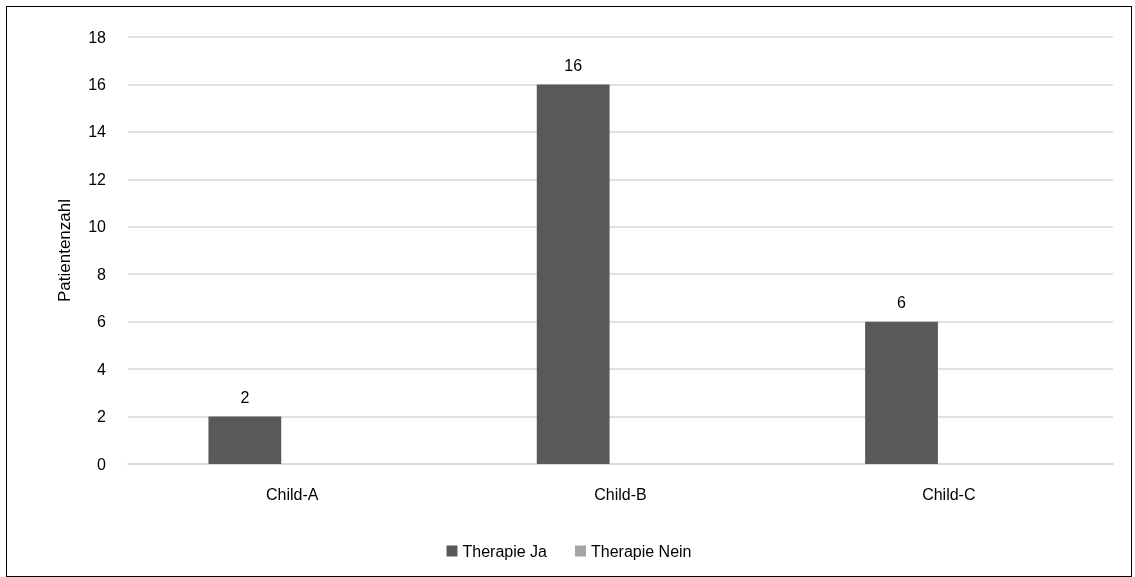  I want to click on y-tick-label: 2, so click(102, 417).